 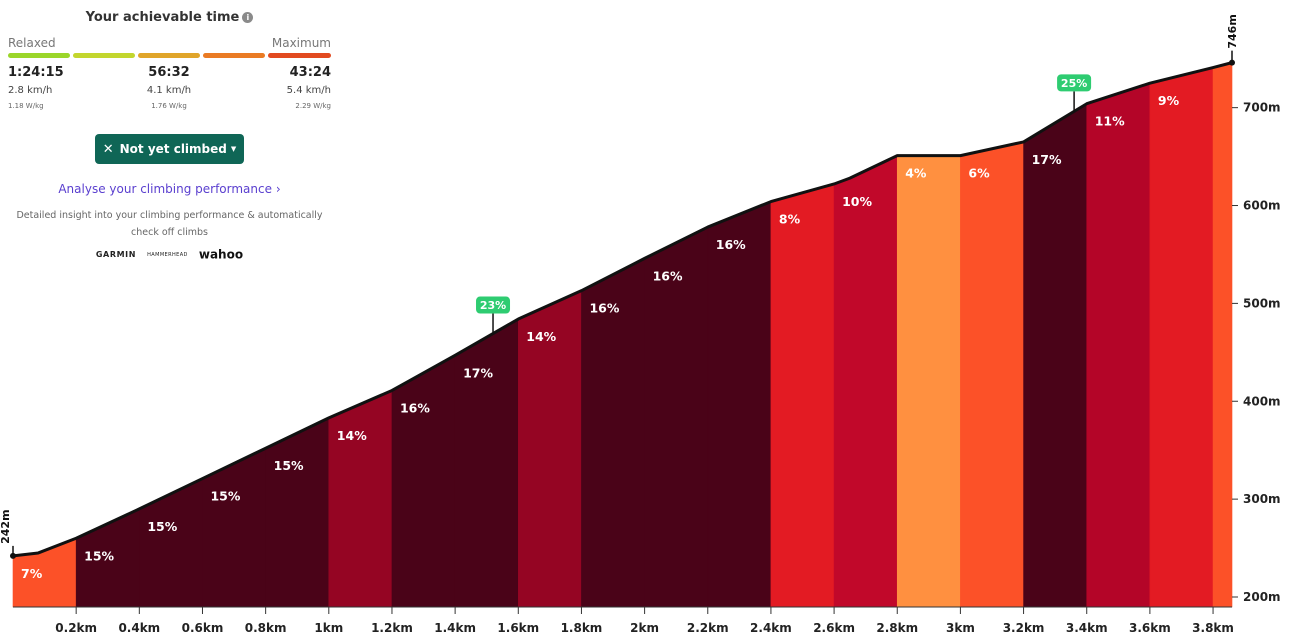 I want to click on panel-title: Your achievable time i, so click(x=169, y=17).